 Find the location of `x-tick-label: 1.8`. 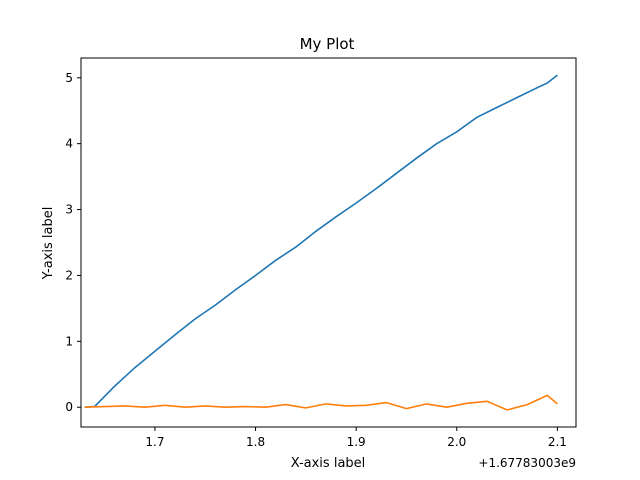

x-tick-label: 1.8 is located at coordinates (255, 442).